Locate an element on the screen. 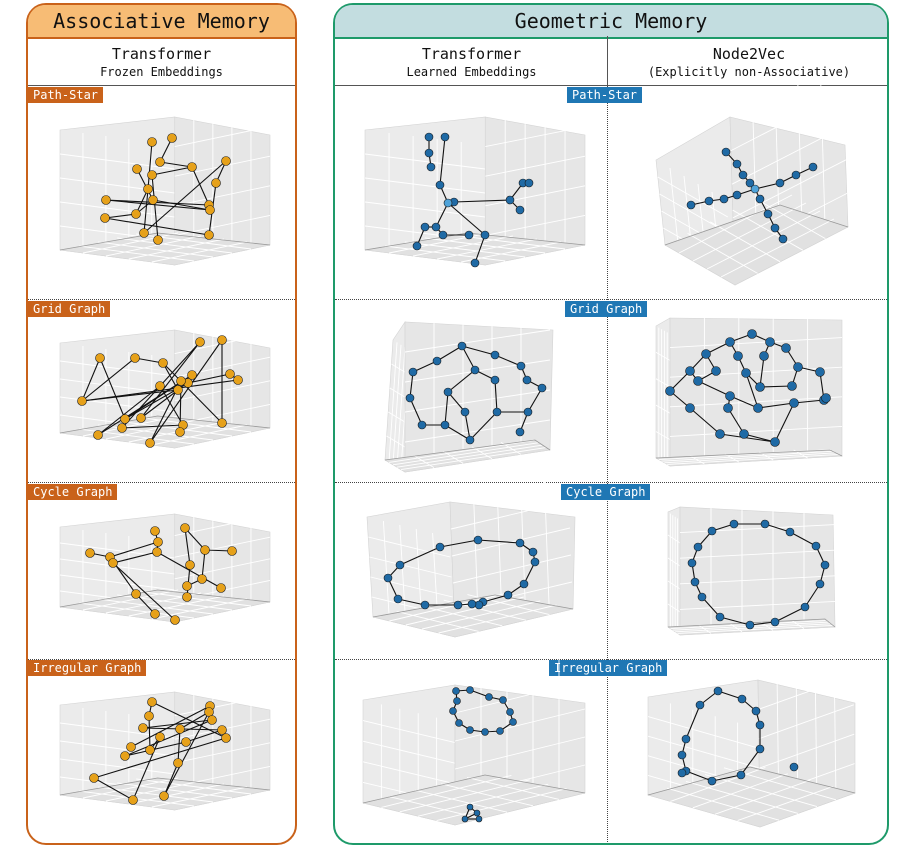 The image size is (914, 848). assoc-column-title: Transformer is located at coordinates (161, 54).